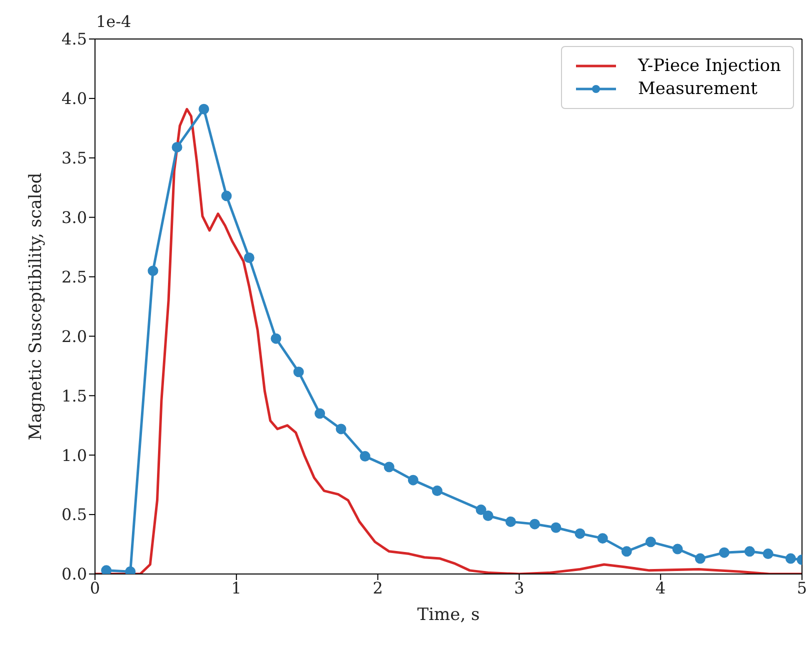 The height and width of the screenshot is (646, 808). Describe the element at coordinates (74, 218) in the screenshot. I see `y-tick-label: 3.0` at that location.